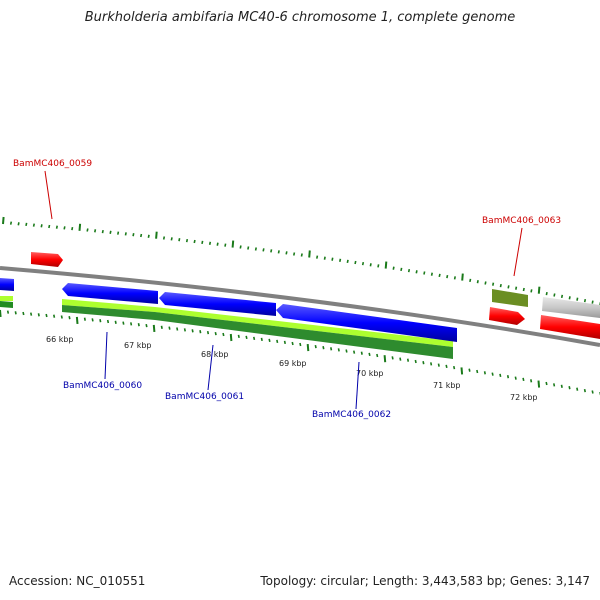  I want to click on scale-label-69kbp: 69 kbp, so click(293, 363).